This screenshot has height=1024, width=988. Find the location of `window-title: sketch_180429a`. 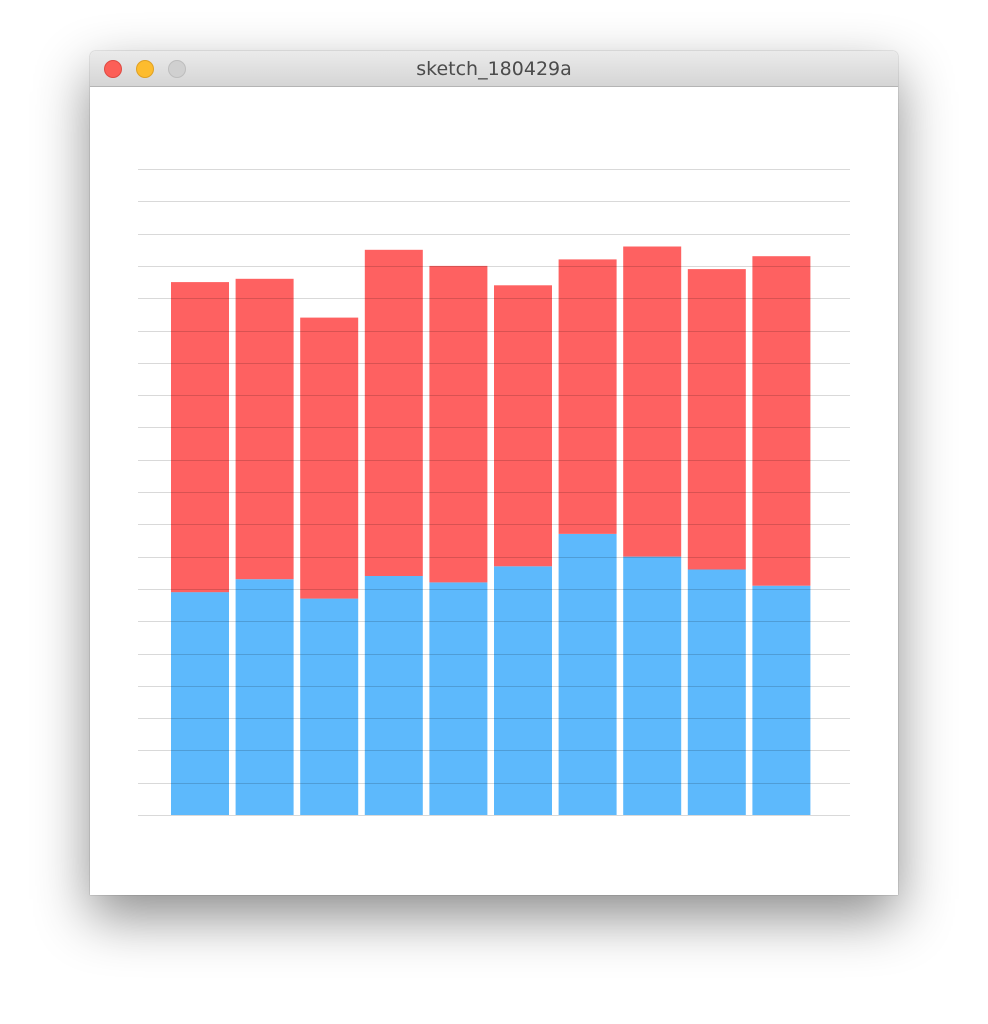

window-title: sketch_180429a is located at coordinates (494, 69).